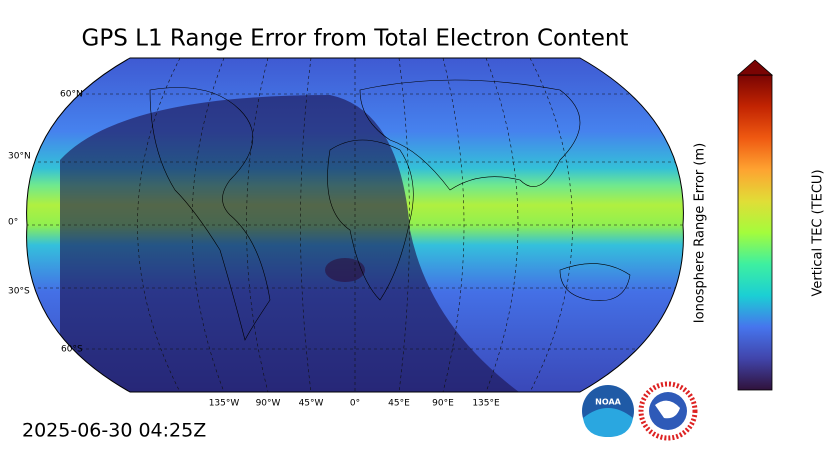  I want to click on lat-labels: 60°N 30°N 0° 30°S 60°S, so click(45, 222).